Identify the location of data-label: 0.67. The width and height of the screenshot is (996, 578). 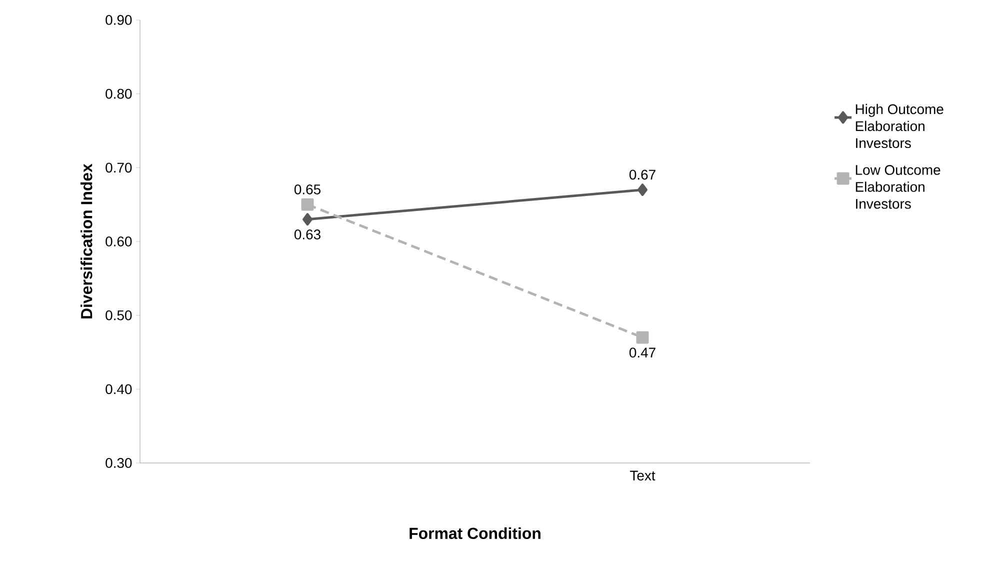
(642, 175).